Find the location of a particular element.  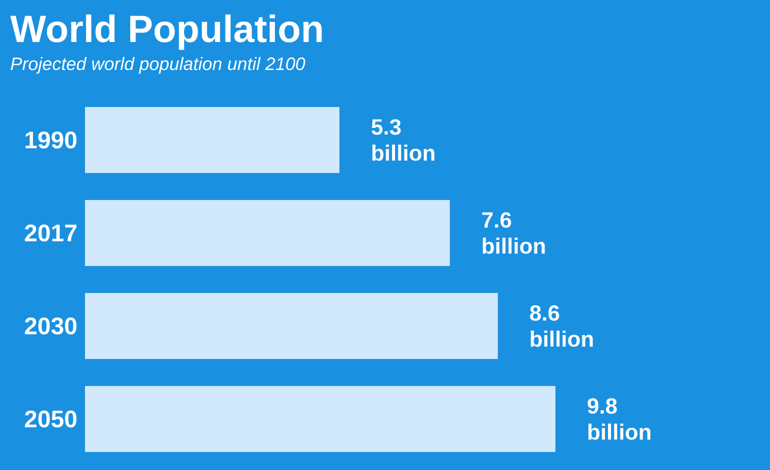

data-label: 8.6 billion is located at coordinates (561, 326).